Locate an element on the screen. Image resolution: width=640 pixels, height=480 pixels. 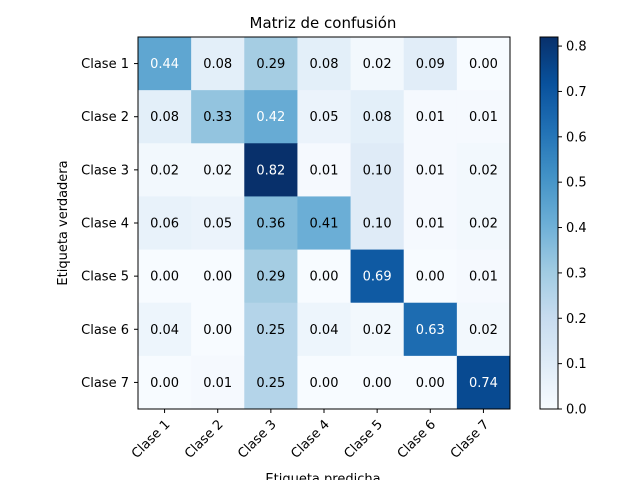
y-tick-label: Clase 1 is located at coordinates (105, 64).